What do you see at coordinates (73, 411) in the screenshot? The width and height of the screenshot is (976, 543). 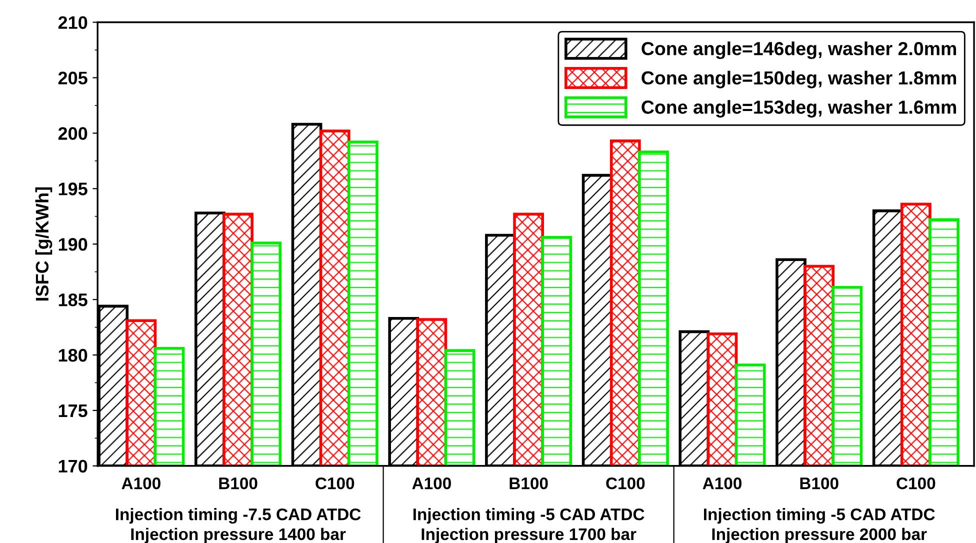 I see `y-tick-label: 175` at bounding box center [73, 411].